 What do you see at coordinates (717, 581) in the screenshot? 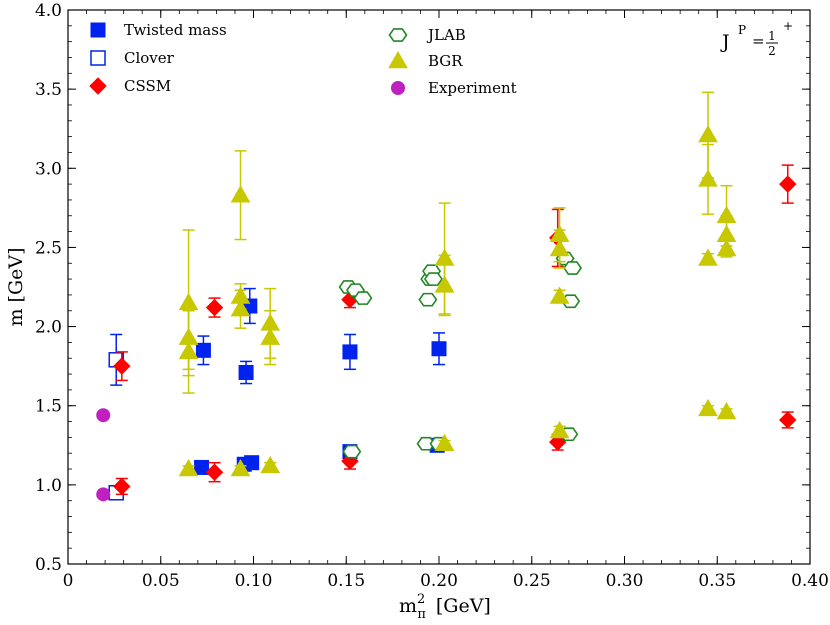
I see `x-tick-label: 0.35` at bounding box center [717, 581].